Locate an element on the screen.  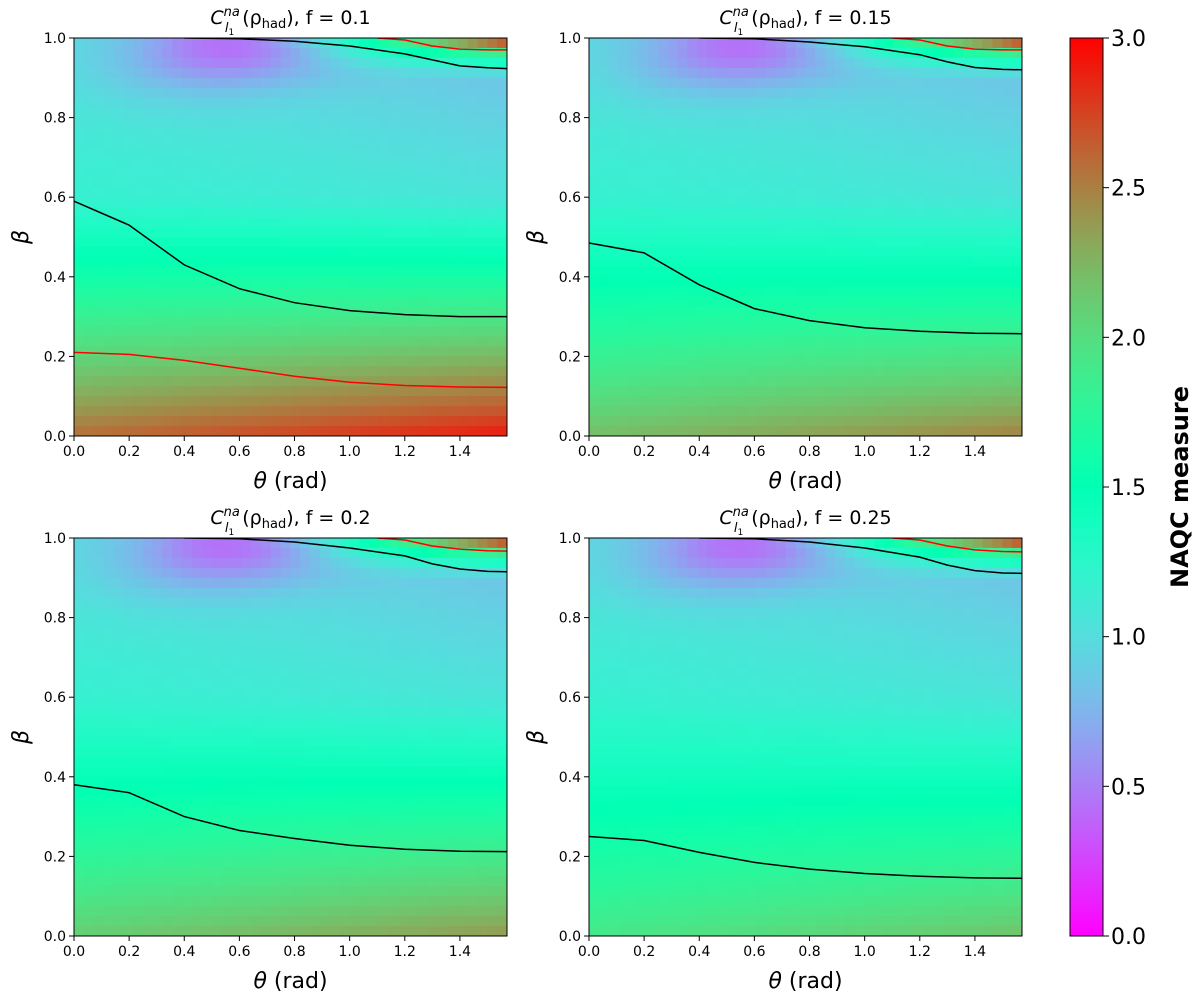
title-superscript: na is located at coordinates (232, 12).